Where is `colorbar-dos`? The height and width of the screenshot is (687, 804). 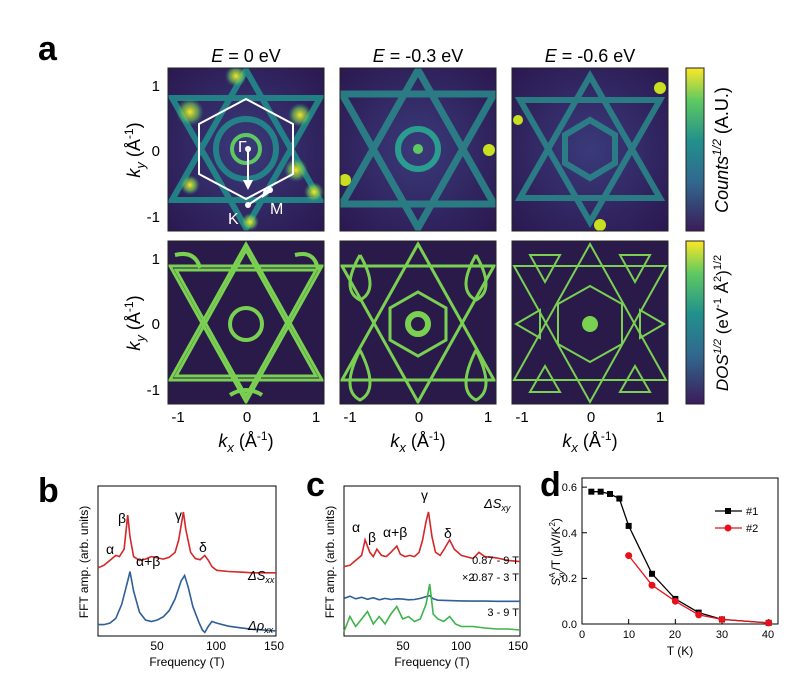 colorbar-dos is located at coordinates (695, 322).